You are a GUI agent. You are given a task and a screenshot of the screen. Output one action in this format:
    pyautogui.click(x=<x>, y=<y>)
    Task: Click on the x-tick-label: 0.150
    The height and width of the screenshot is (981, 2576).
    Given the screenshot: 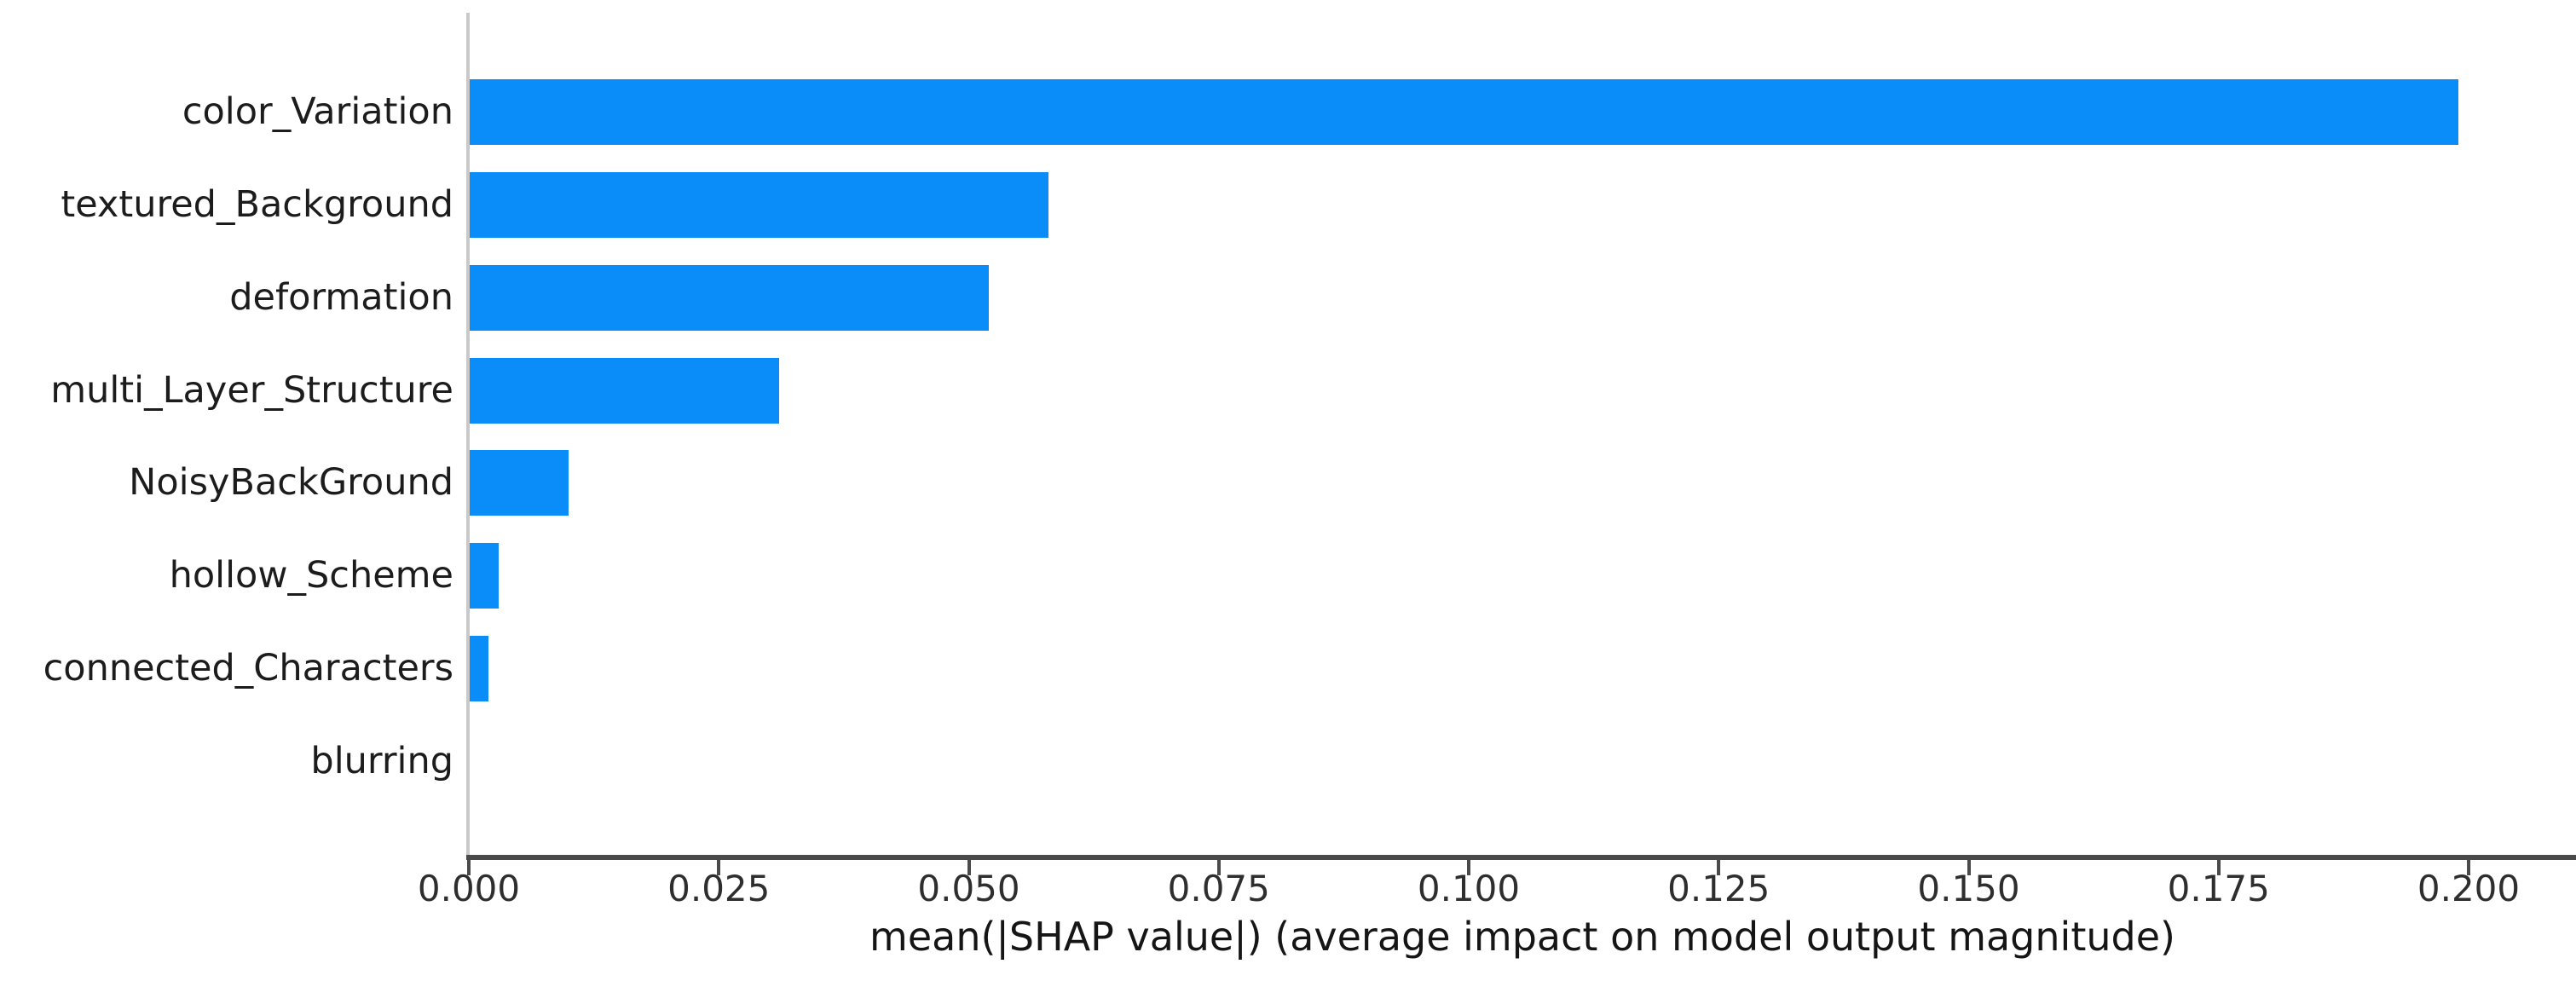 What is the action you would take?
    pyautogui.click(x=1968, y=888)
    